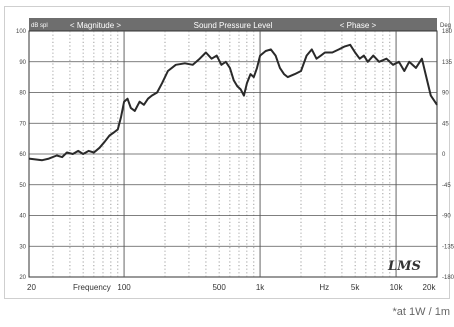 This screenshot has height=327, width=454. What do you see at coordinates (95, 25) in the screenshot?
I see `magnitude-label: < Magnitude >` at bounding box center [95, 25].